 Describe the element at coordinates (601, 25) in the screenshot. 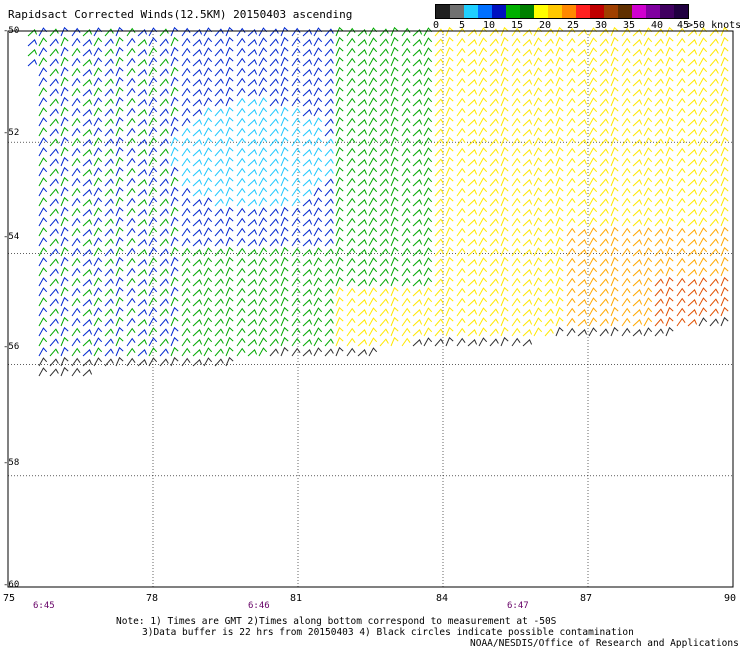

I see `legend-label: 30` at that location.